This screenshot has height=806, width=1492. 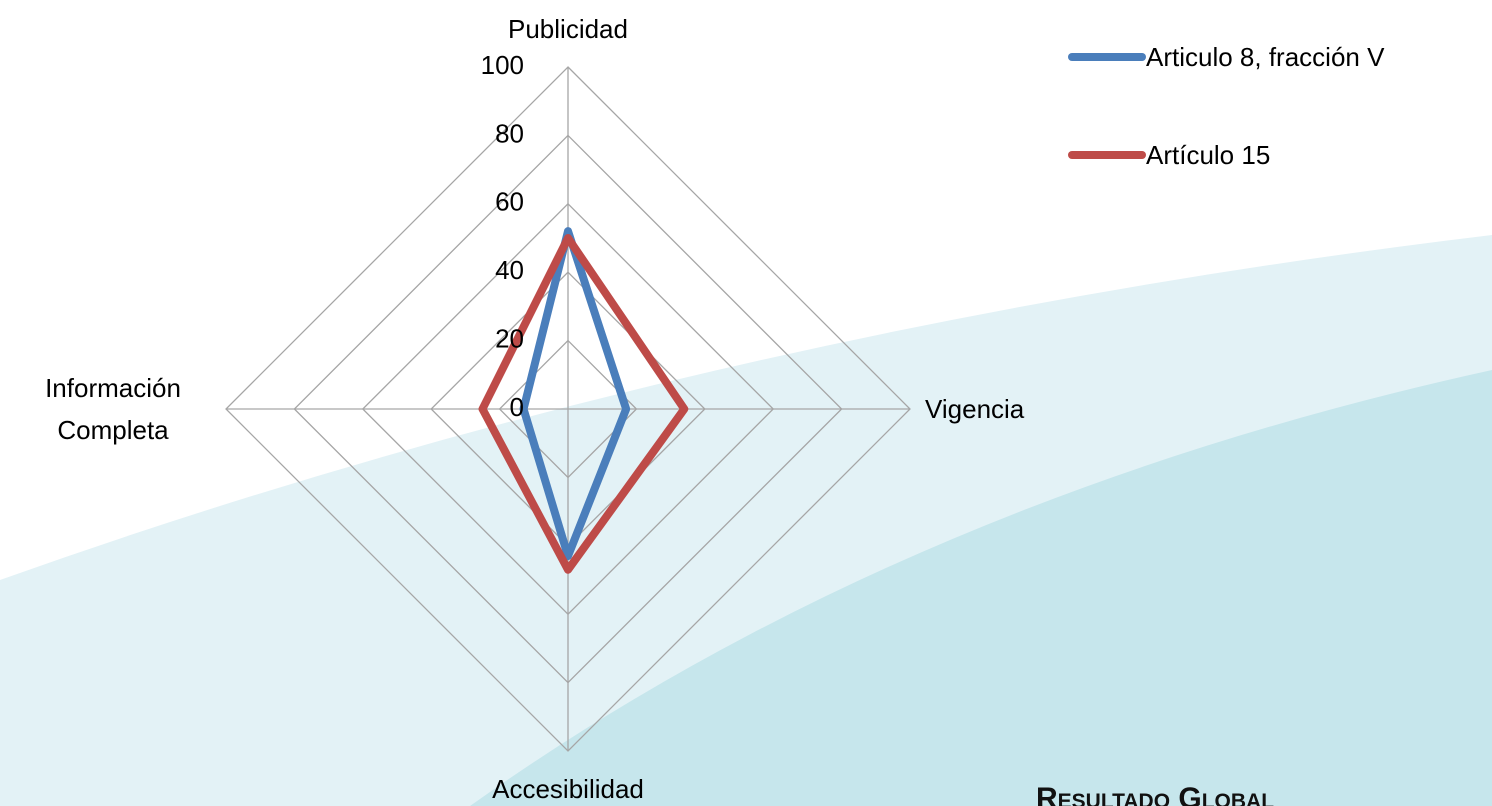 What do you see at coordinates (568, 29) in the screenshot?
I see `category-label: Publicidad` at bounding box center [568, 29].